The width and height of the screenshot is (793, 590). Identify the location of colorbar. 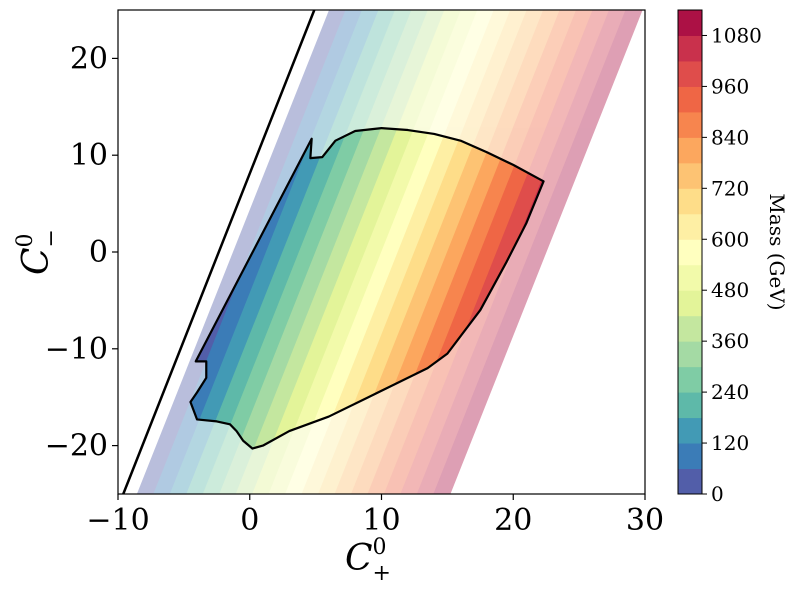
(690, 252).